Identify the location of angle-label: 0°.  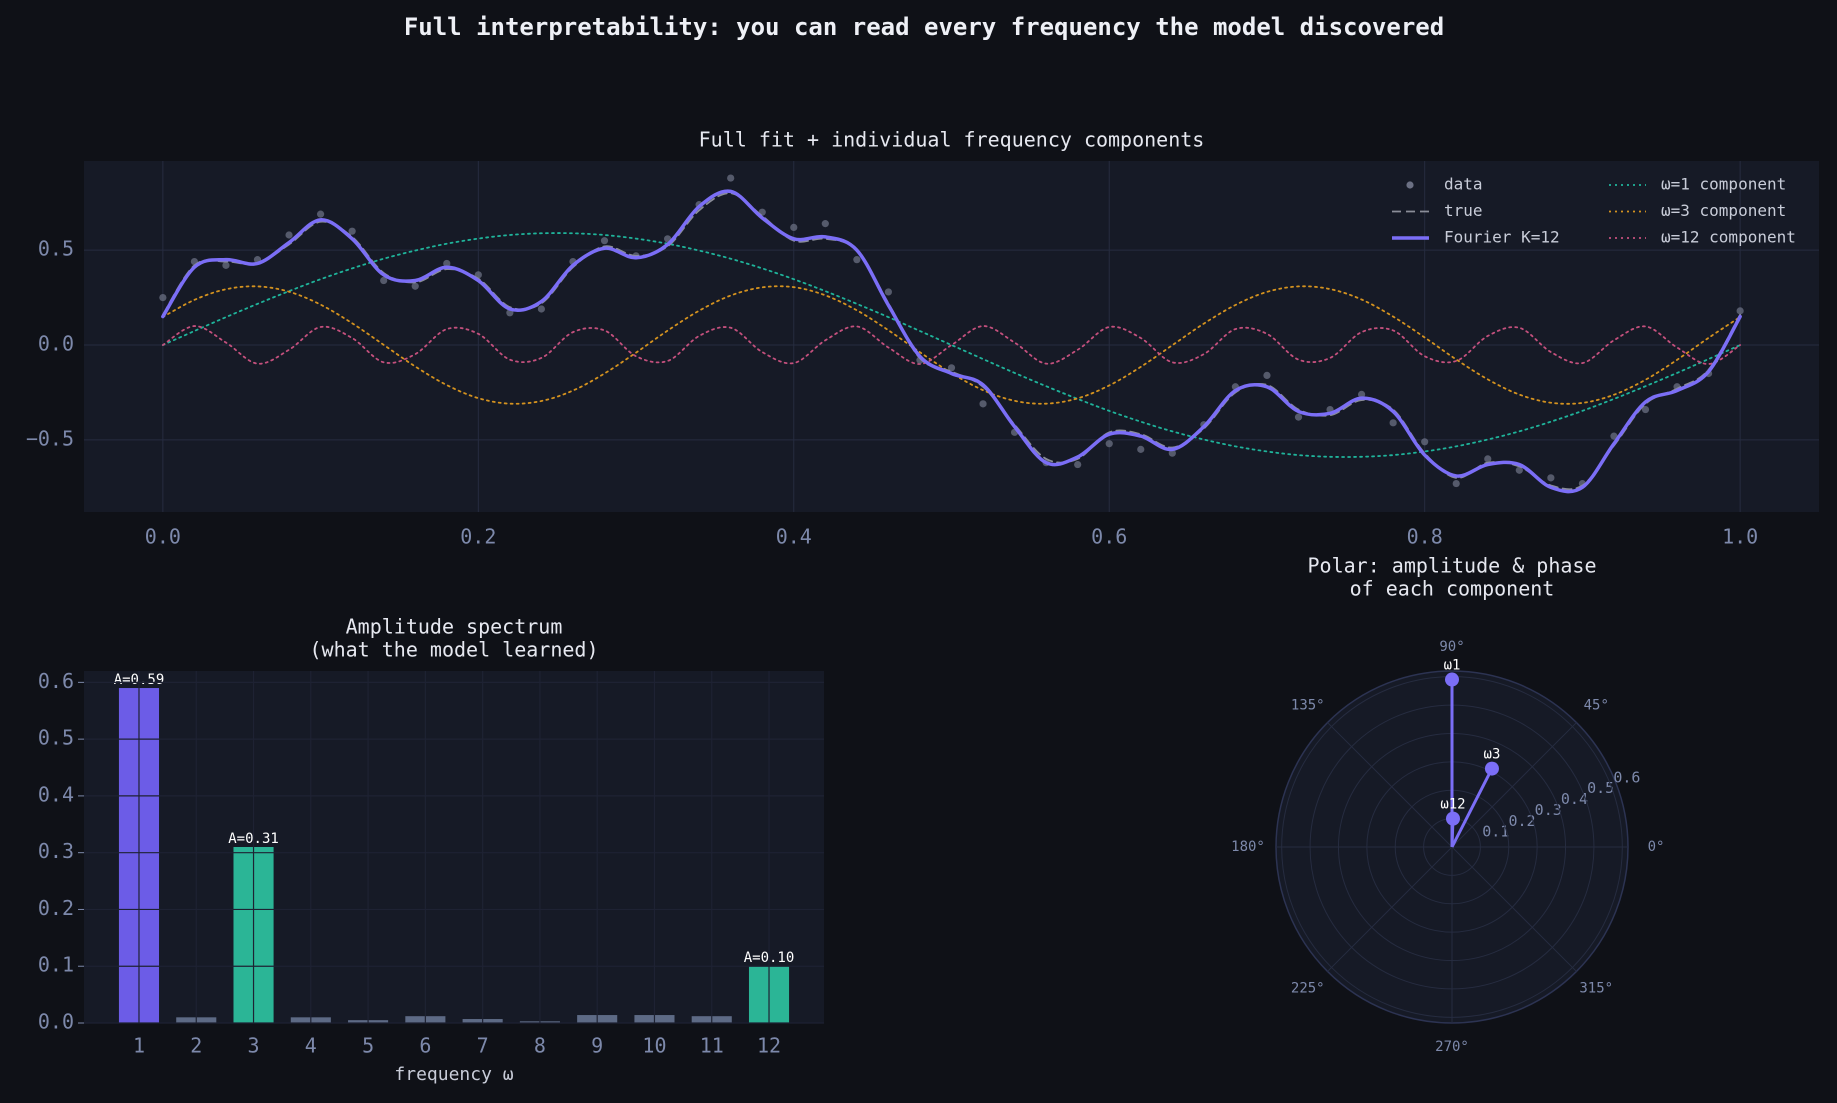
(1656, 847).